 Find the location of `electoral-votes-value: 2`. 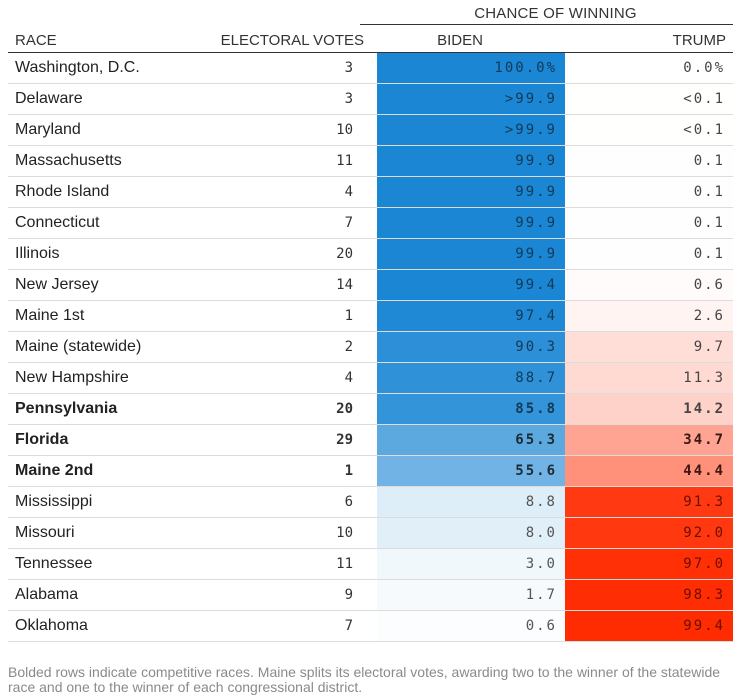

electoral-votes-value: 2 is located at coordinates (319, 347).